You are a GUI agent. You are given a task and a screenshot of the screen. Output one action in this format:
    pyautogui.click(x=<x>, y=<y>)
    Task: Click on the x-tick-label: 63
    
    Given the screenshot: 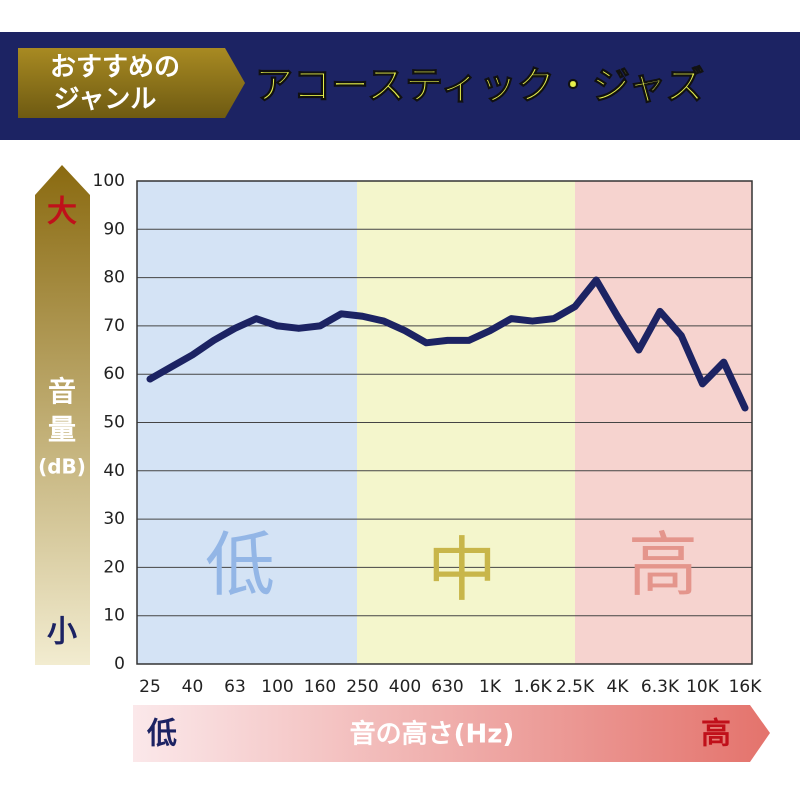 What is the action you would take?
    pyautogui.click(x=235, y=687)
    